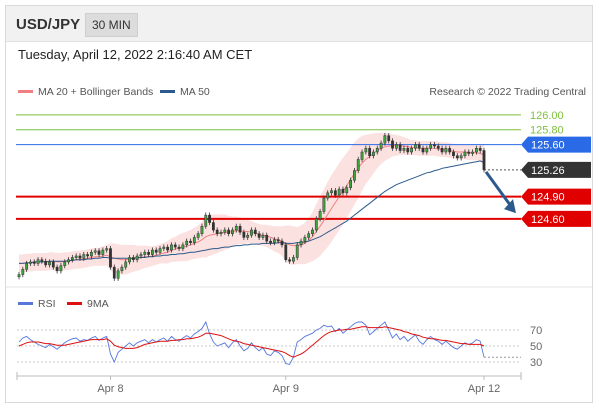 The width and height of the screenshot is (599, 408). Describe the element at coordinates (135, 54) in the screenshot. I see `timestamp: Tuesday, April 12, 2022 2:16:40 AM CET` at that location.